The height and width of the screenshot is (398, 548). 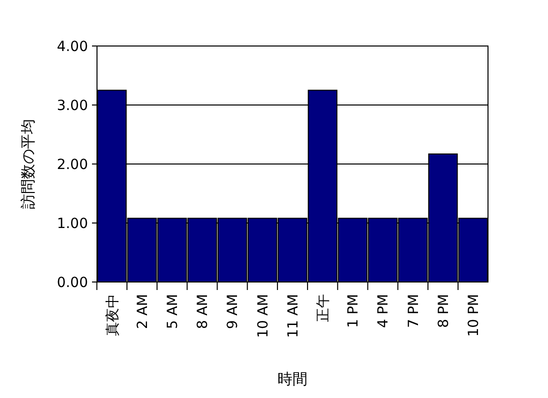 I want to click on x-tick-label: 4 PM, so click(x=384, y=311).